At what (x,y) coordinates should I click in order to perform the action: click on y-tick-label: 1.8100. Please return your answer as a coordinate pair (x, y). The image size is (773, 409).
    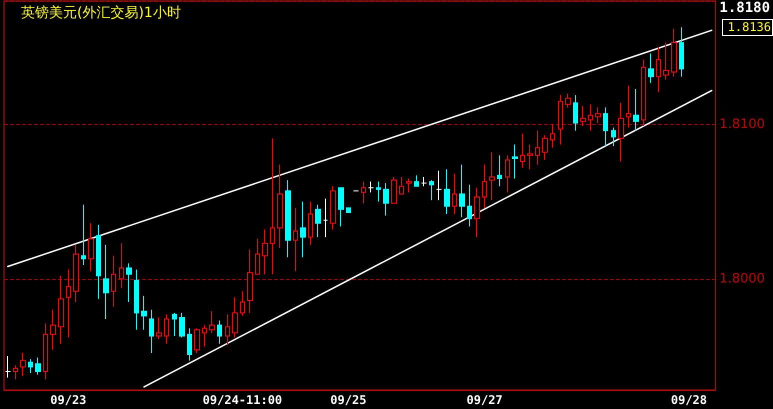
    Looking at the image, I should click on (742, 124).